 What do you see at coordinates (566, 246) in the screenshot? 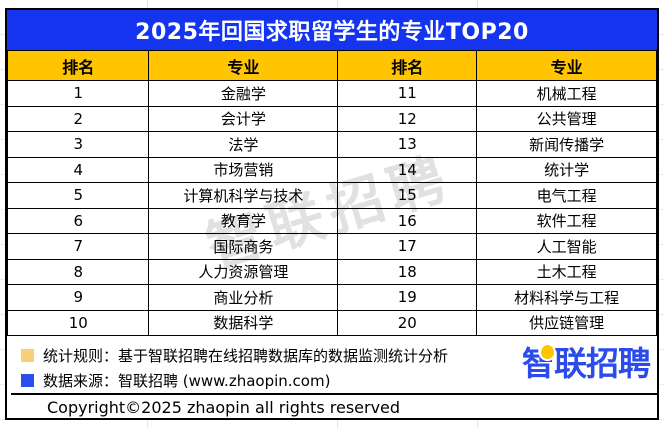
I see `major-cell: 人工智能` at bounding box center [566, 246].